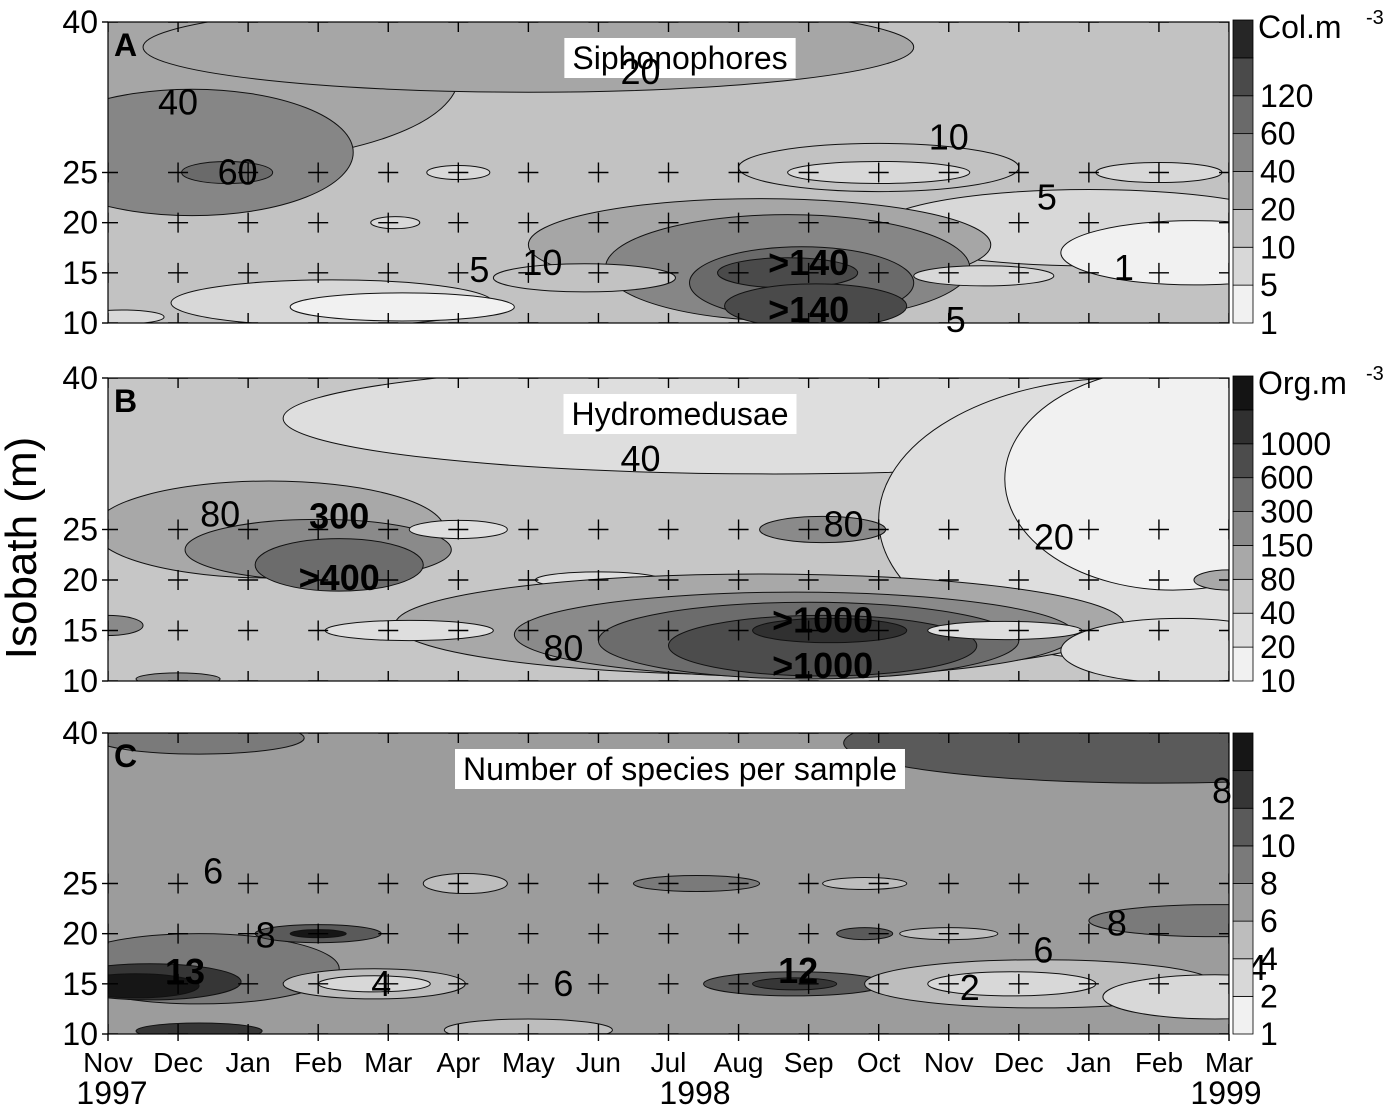 The height and width of the screenshot is (1107, 1400). I want to click on colorbar-level-label: 80, so click(1278, 579).